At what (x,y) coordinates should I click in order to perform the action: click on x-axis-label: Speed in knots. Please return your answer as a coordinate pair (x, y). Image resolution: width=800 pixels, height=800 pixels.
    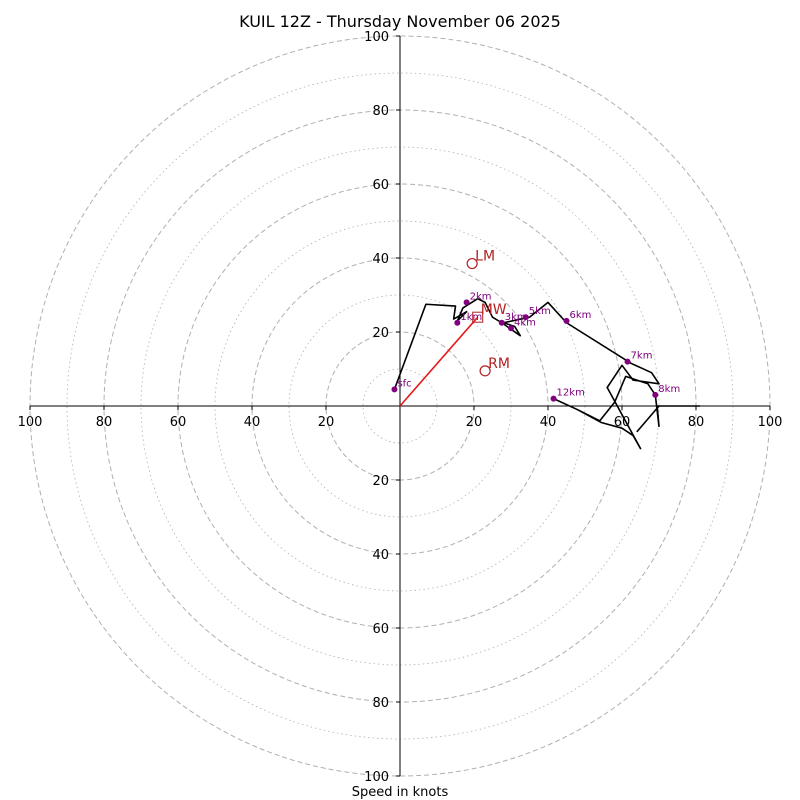
    Looking at the image, I should click on (400, 792).